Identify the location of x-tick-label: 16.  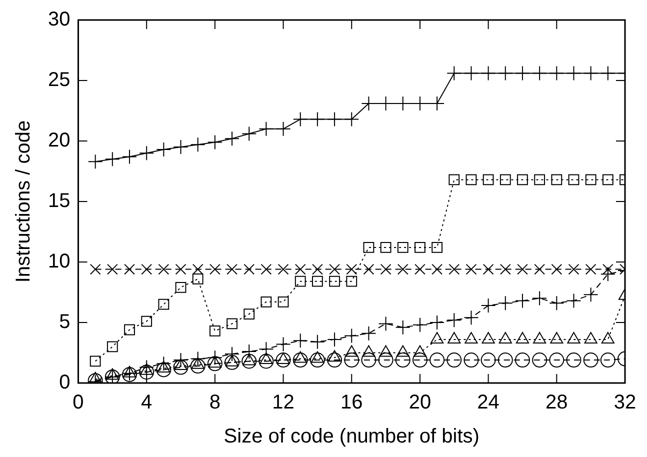
(351, 403).